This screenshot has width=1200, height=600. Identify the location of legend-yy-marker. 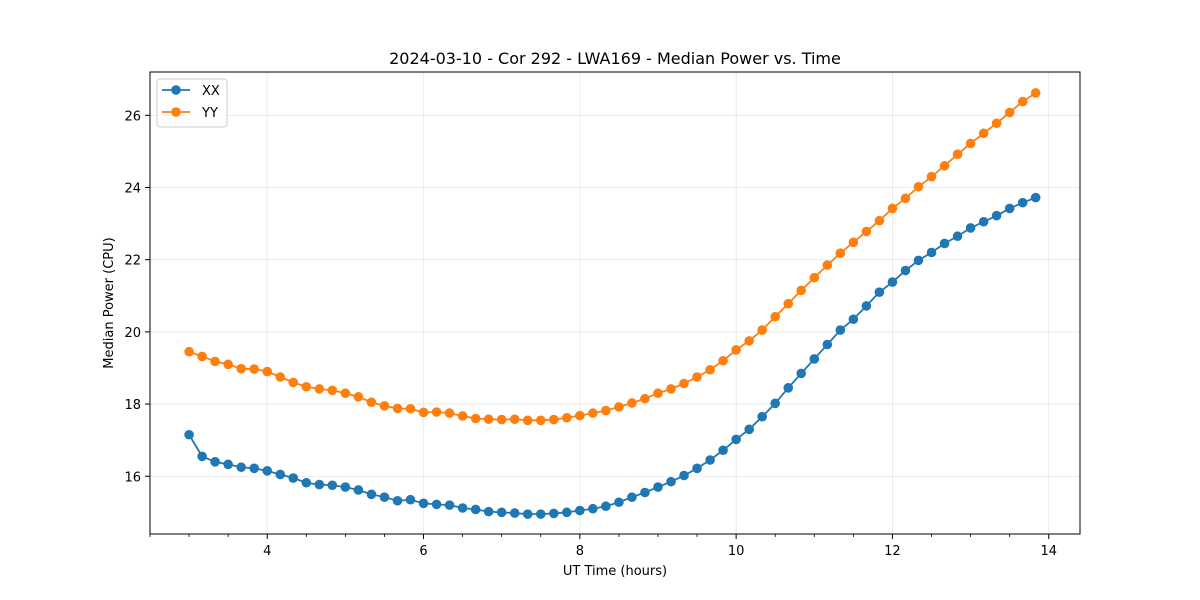
(176, 112).